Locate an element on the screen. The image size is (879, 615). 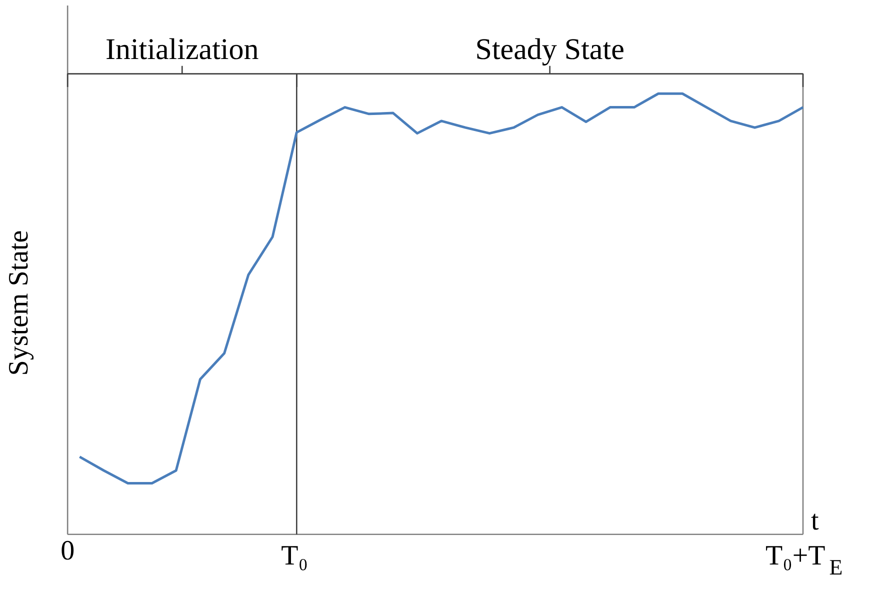
text: Initialization is located at coordinates (182, 49).